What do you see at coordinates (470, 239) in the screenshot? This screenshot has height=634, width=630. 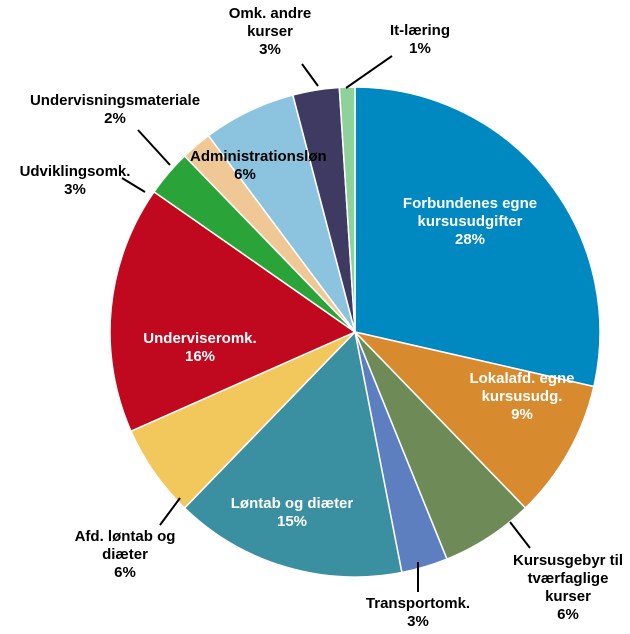 I see `value-label: 28%` at bounding box center [470, 239].